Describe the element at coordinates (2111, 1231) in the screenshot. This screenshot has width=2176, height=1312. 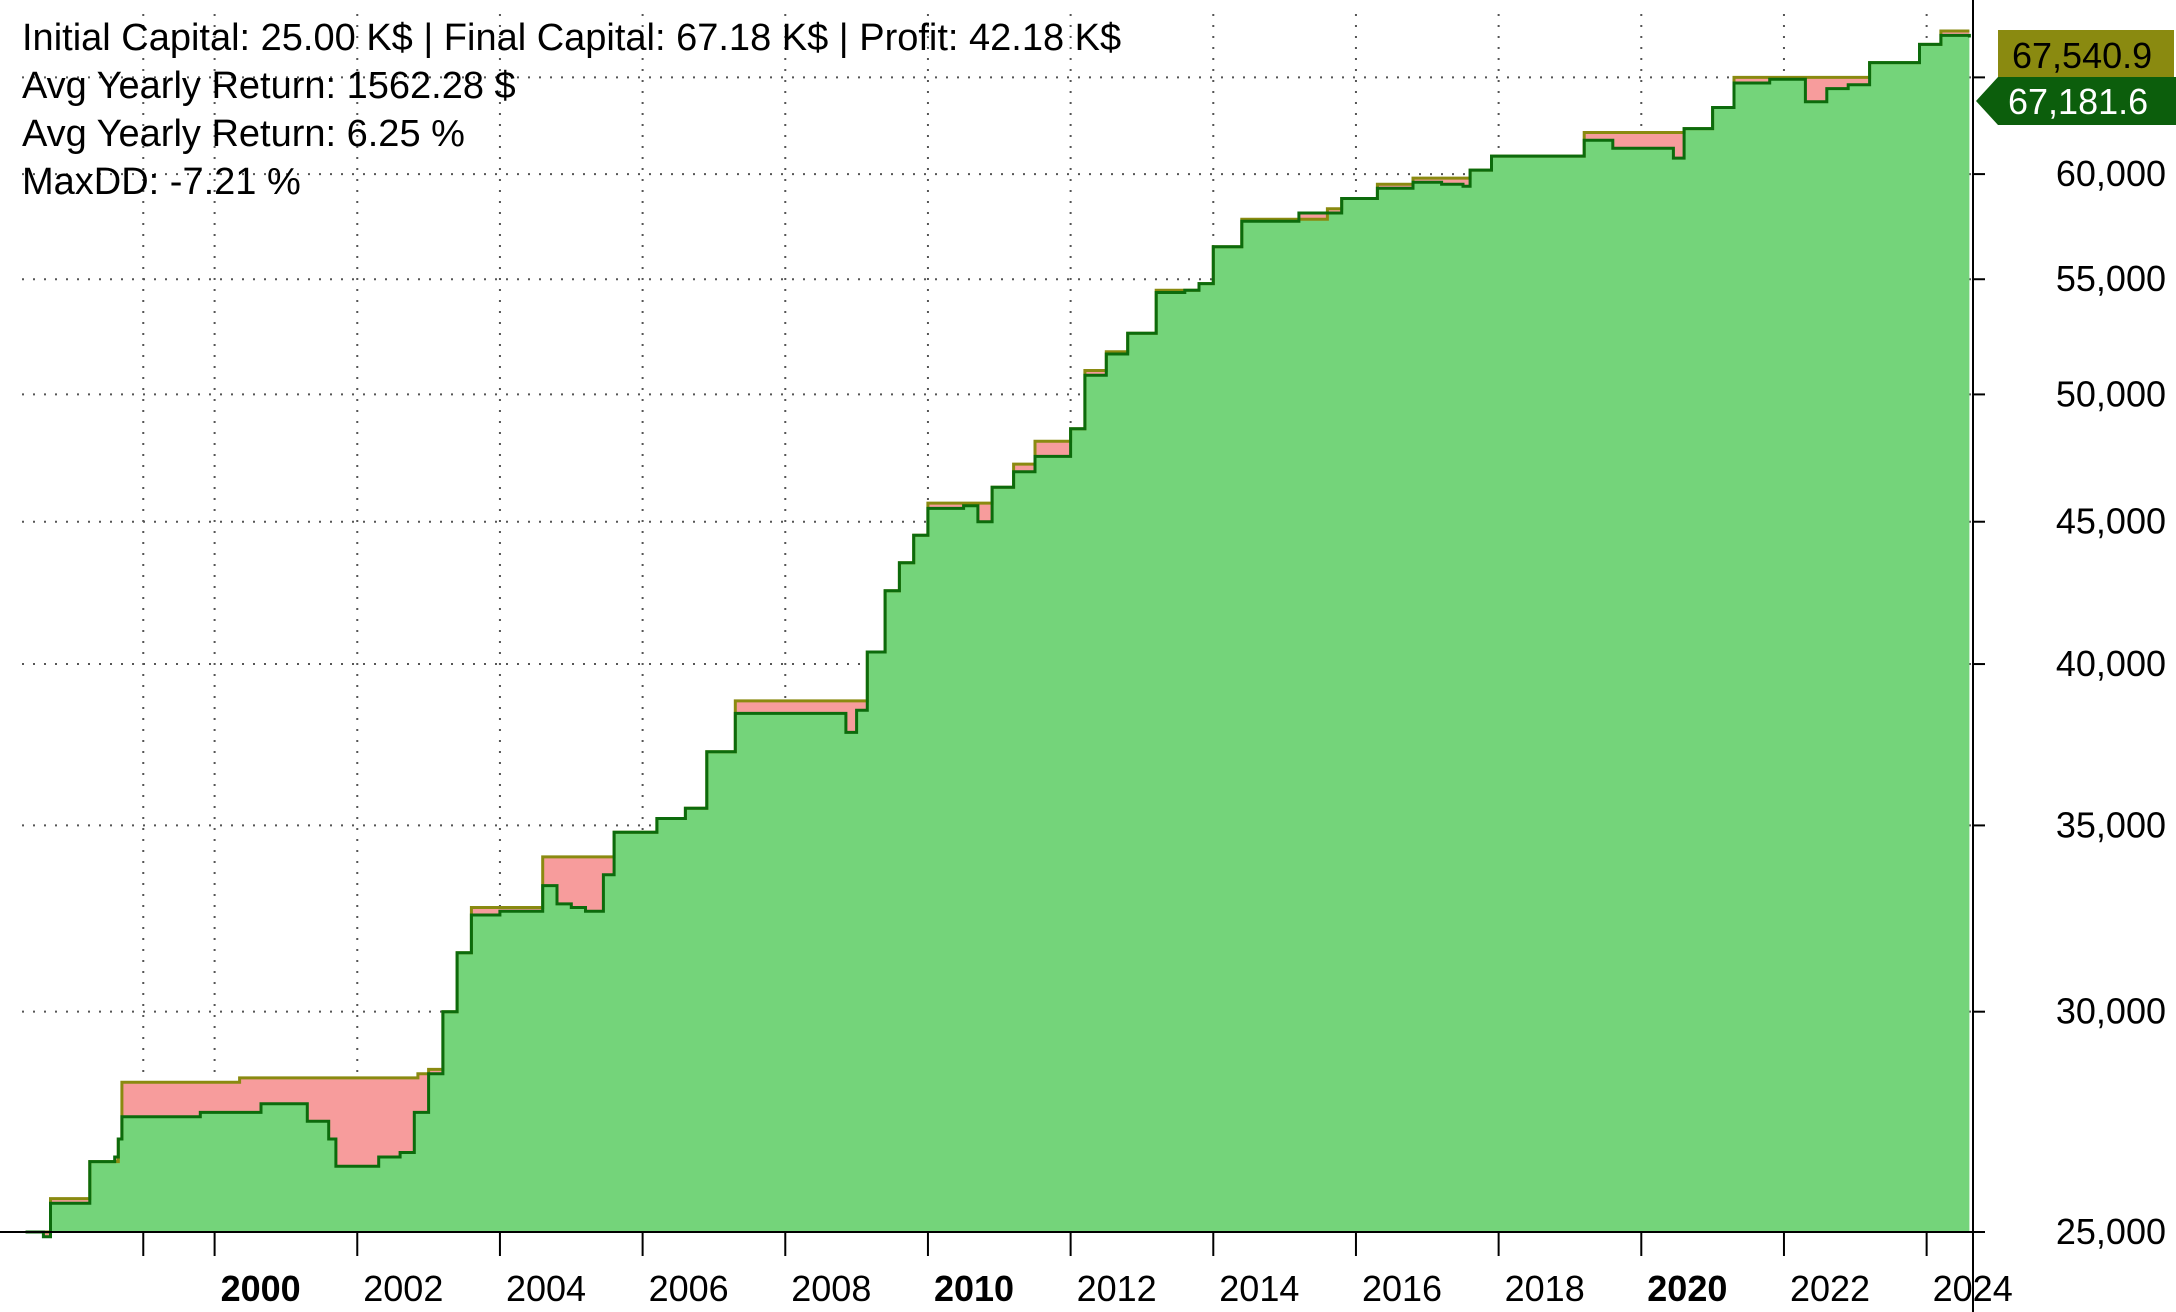
I see `y-tick-label-25000: 25,000` at that location.